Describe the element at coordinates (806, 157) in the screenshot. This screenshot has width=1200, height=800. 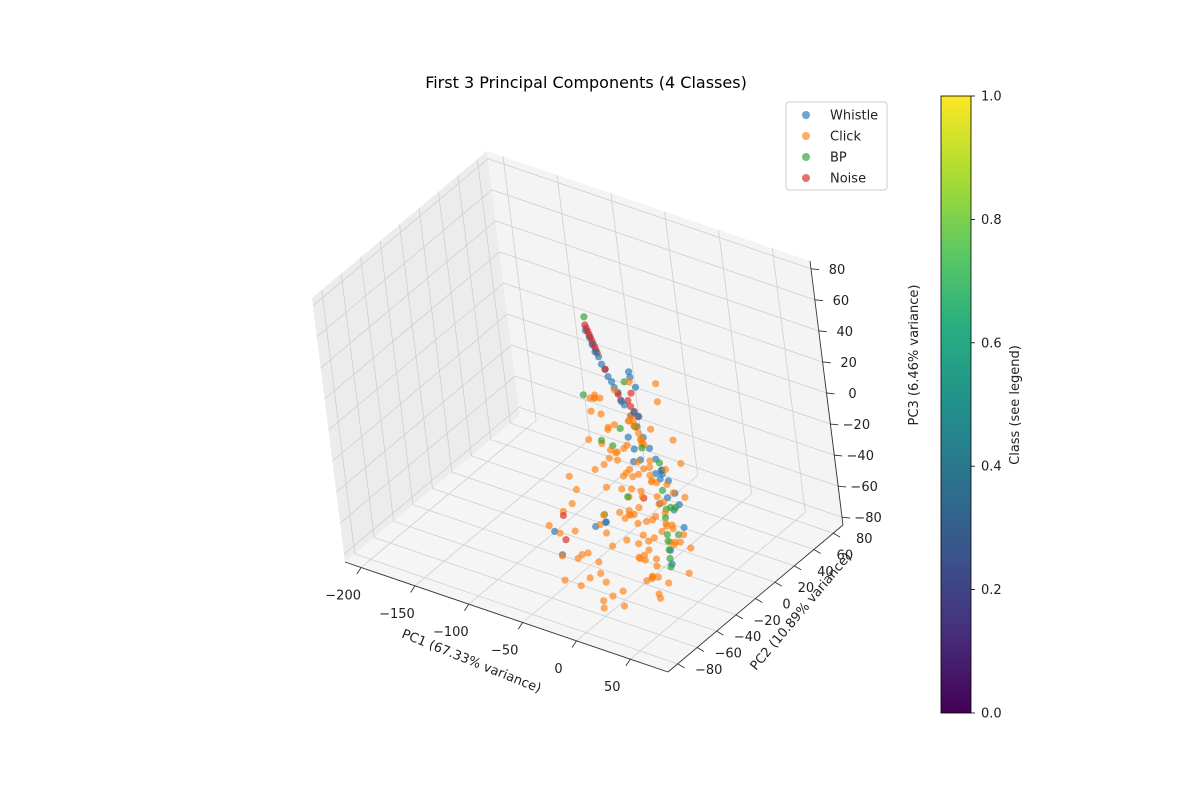
I see `legend-marker-bp` at that location.